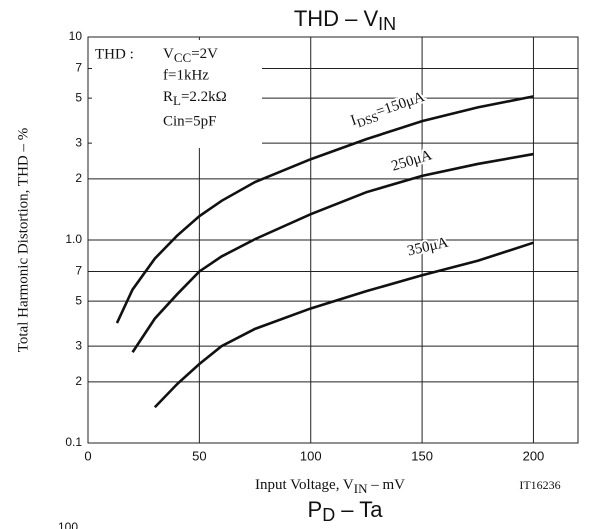 Image resolution: width=591 pixels, height=529 pixels. What do you see at coordinates (422, 455) in the screenshot?
I see `x-tick-label: 150` at bounding box center [422, 455].